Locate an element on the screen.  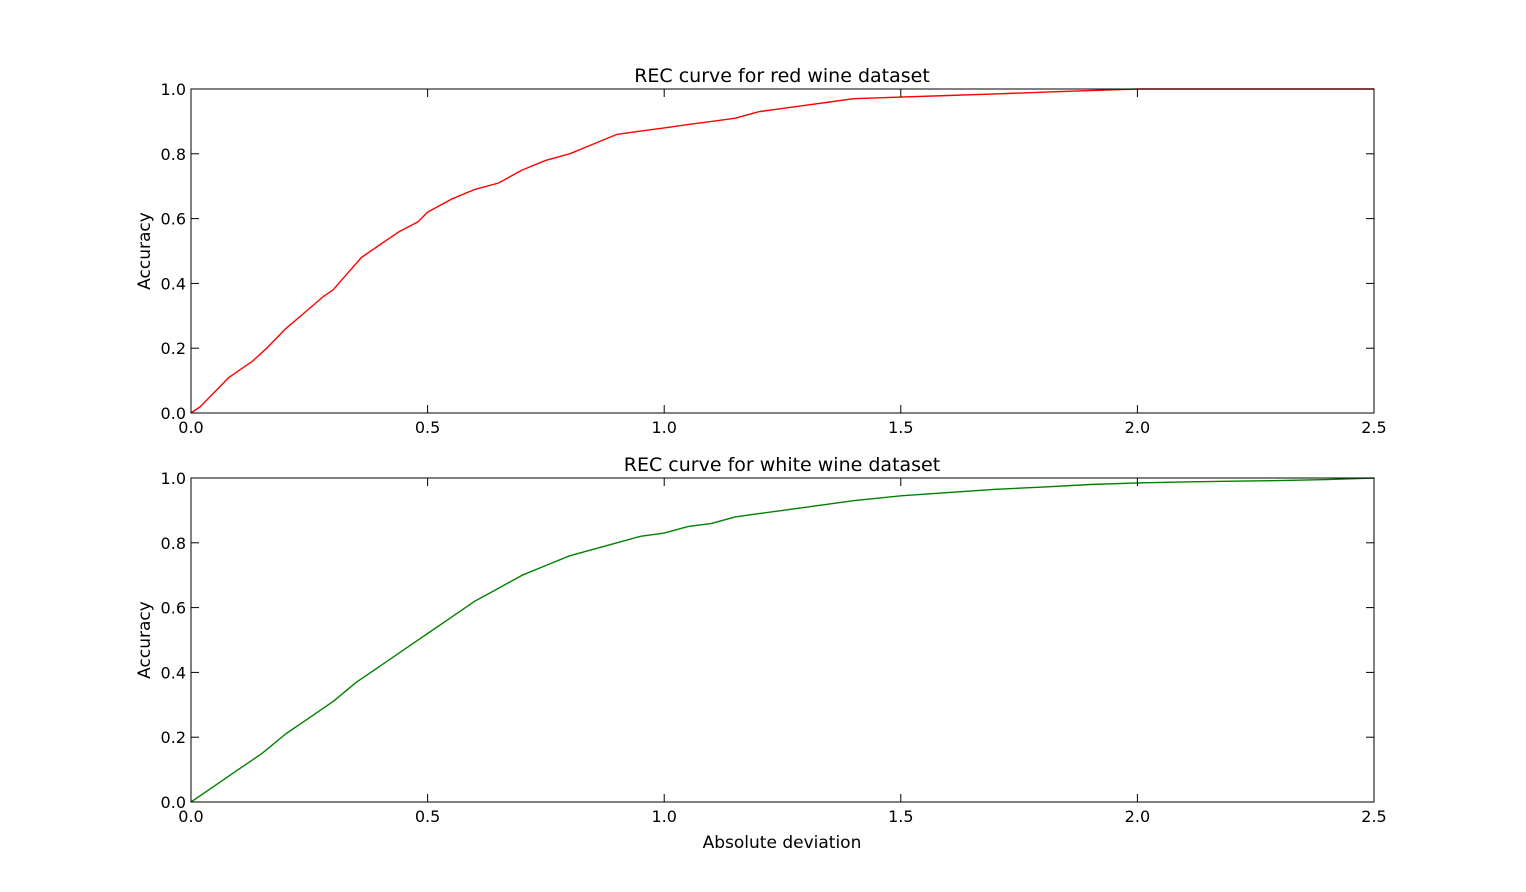
chart-title: REC curve for red wine dataset is located at coordinates (782, 76).